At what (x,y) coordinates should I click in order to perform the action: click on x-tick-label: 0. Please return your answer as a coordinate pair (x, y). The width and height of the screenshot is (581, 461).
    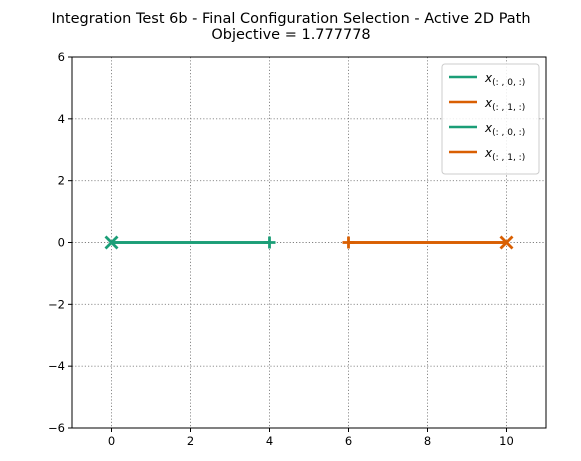
    Looking at the image, I should click on (111, 441).